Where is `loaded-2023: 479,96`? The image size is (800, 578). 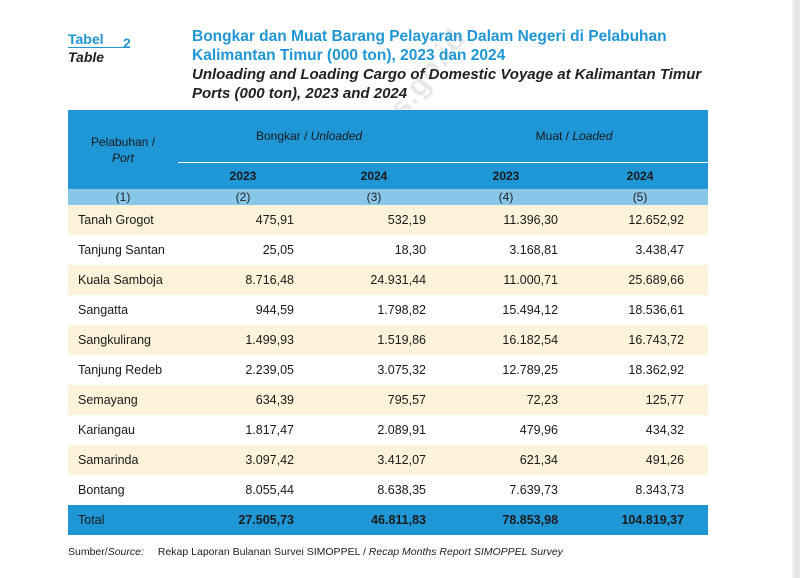 loaded-2023: 479,96 is located at coordinates (506, 430).